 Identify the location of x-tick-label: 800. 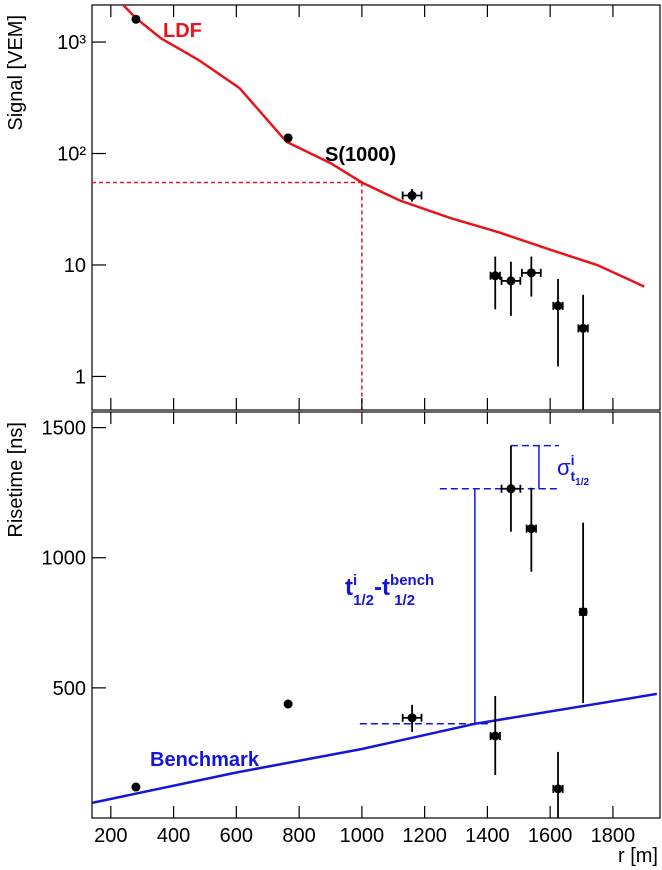
(298, 836).